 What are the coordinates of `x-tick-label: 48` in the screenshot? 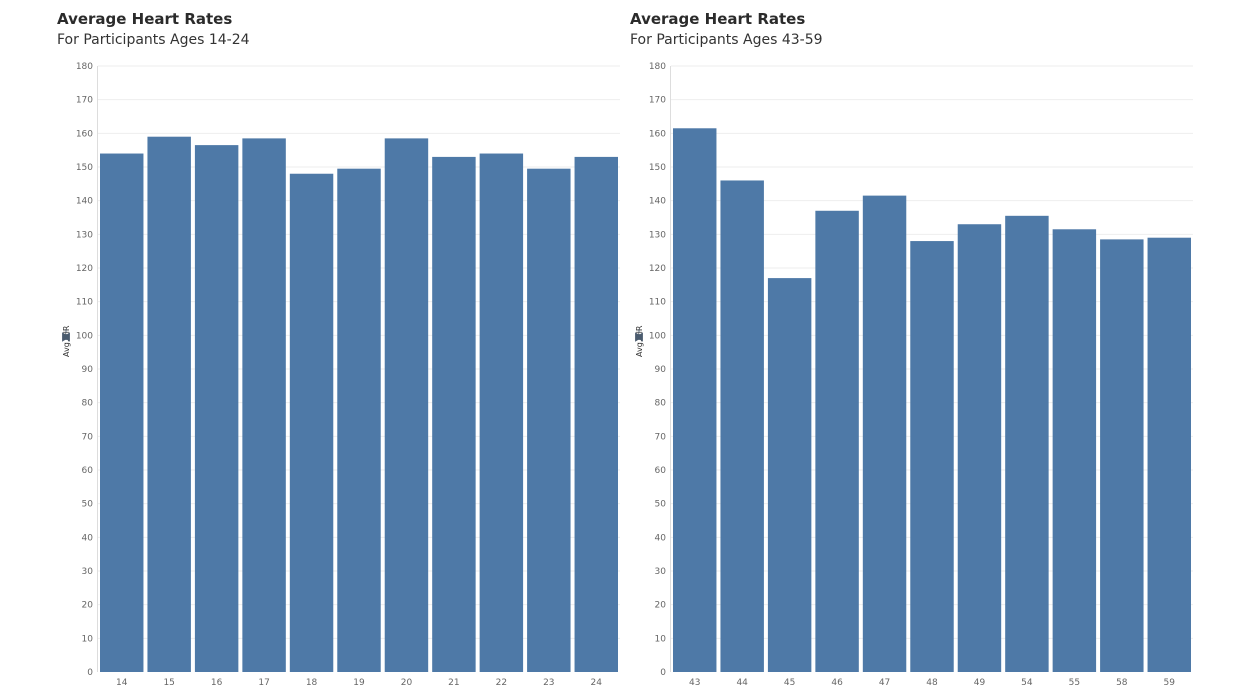 It's located at (932, 683).